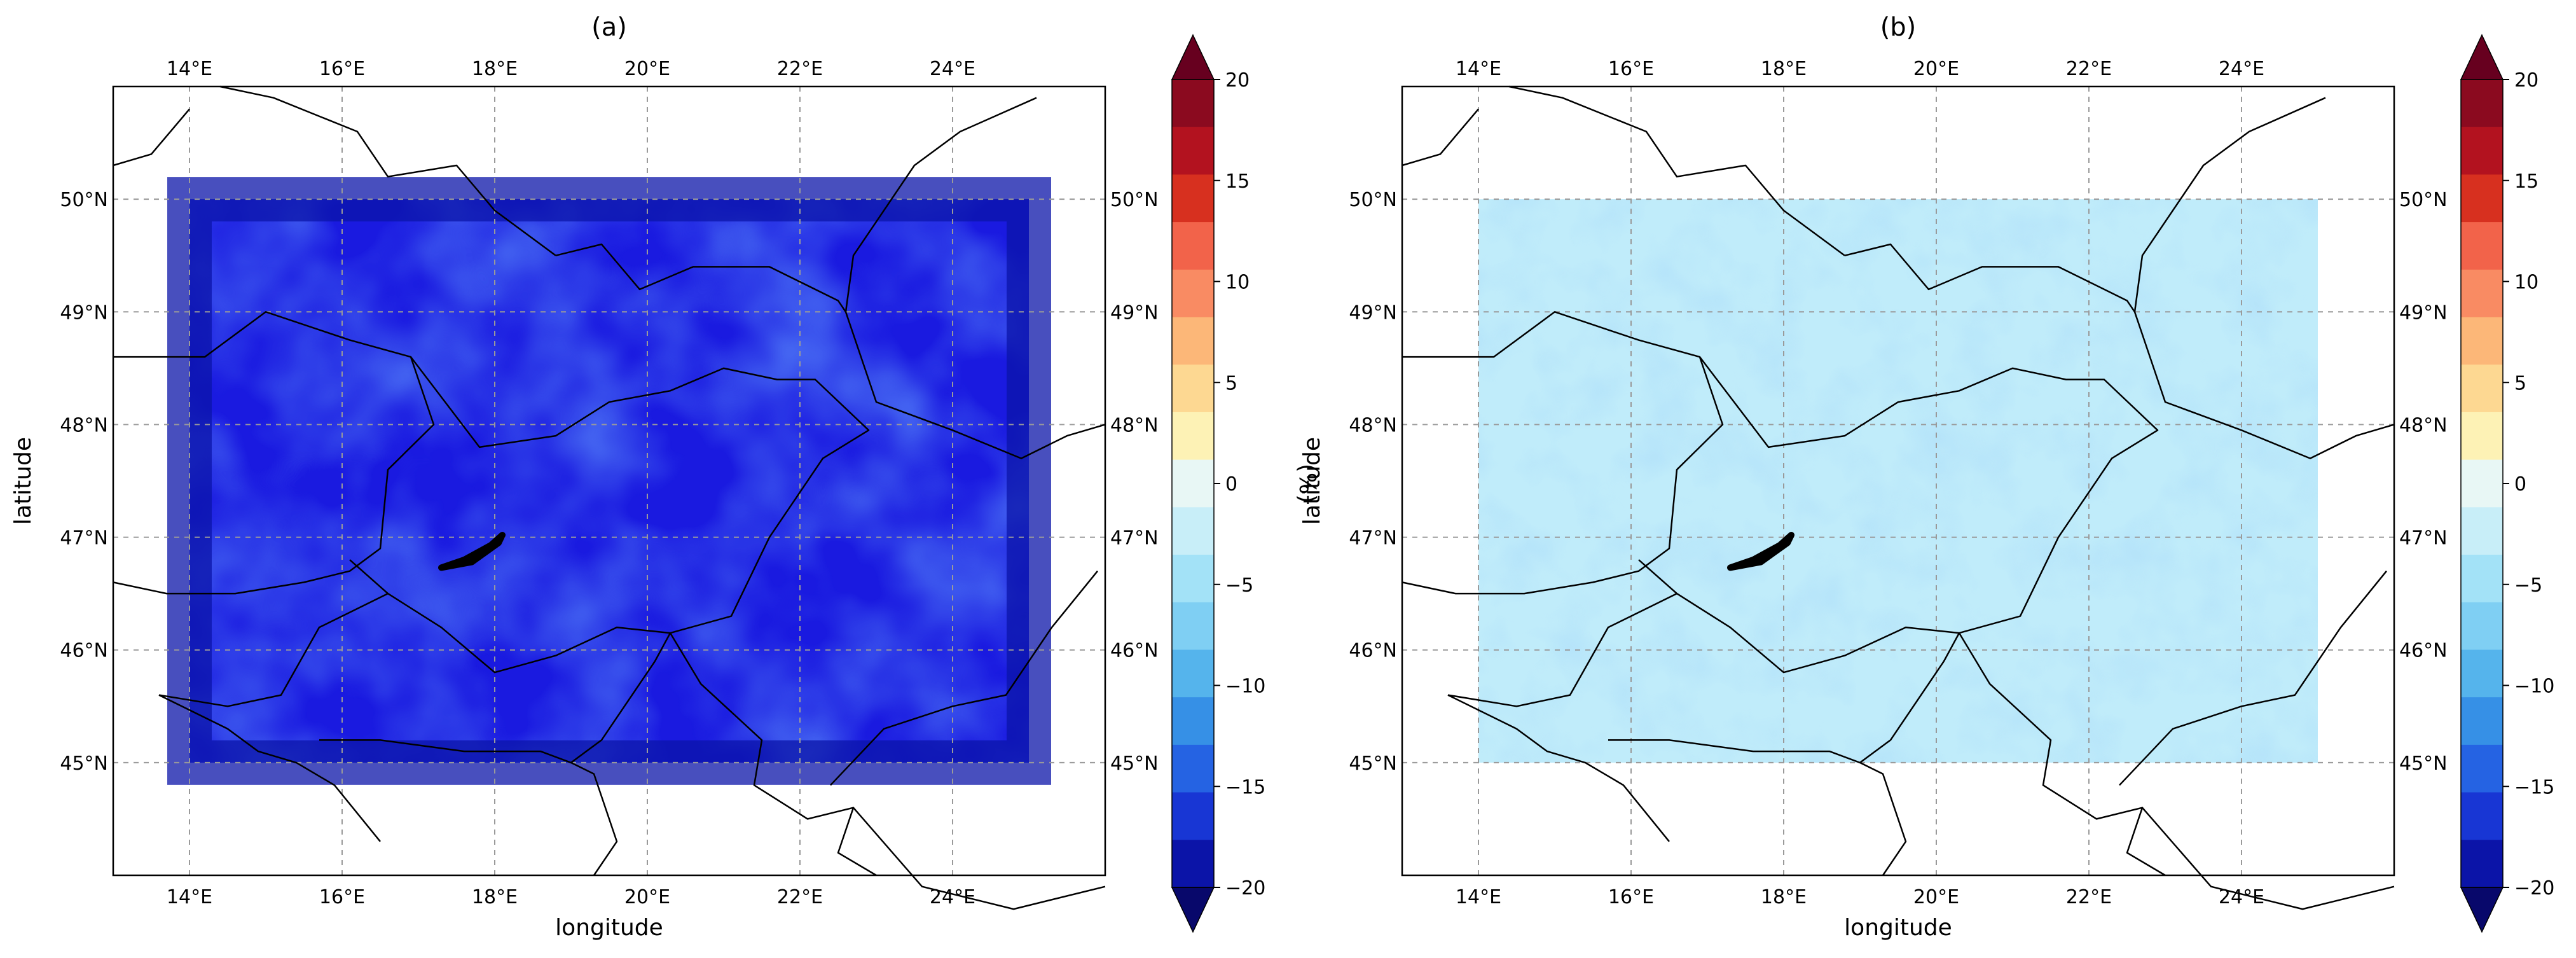 The height and width of the screenshot is (958, 2576). What do you see at coordinates (1245, 888) in the screenshot?
I see `colorbar-tick-label: −20` at bounding box center [1245, 888].